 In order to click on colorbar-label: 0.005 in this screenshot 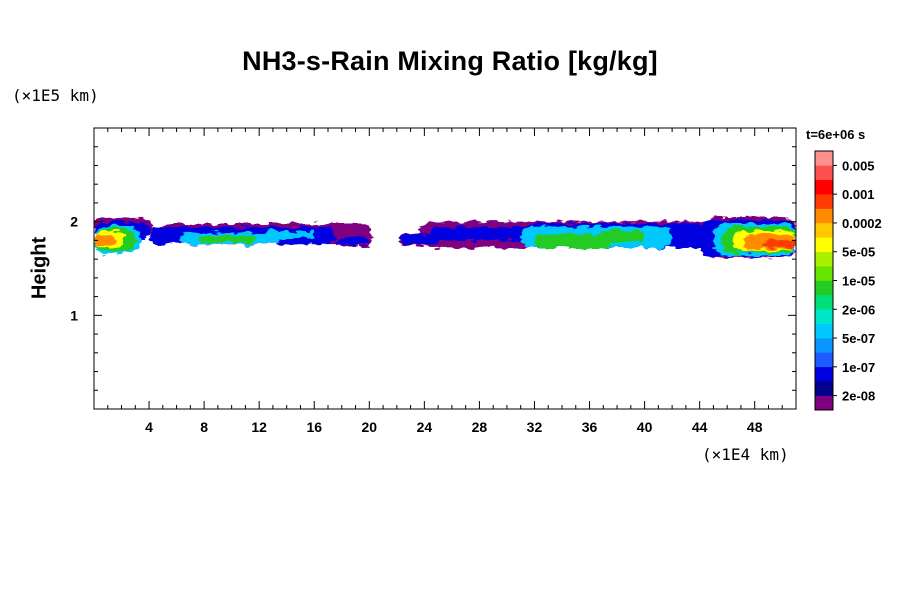, I will do `click(858, 165)`.